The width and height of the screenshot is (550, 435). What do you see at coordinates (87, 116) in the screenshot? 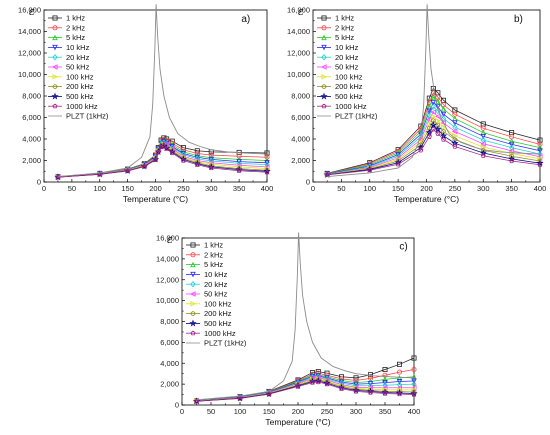
I see `legend-entry: PLZT (1kHz)` at bounding box center [87, 116].